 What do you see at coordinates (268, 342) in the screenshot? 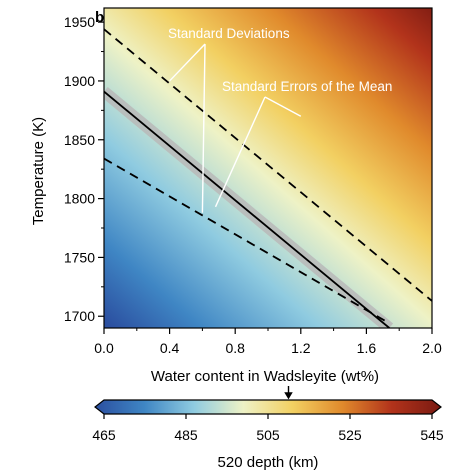
I see `x-axis: 0.0 0.4 0.8 1.2 1.6 2.0` at bounding box center [268, 342].